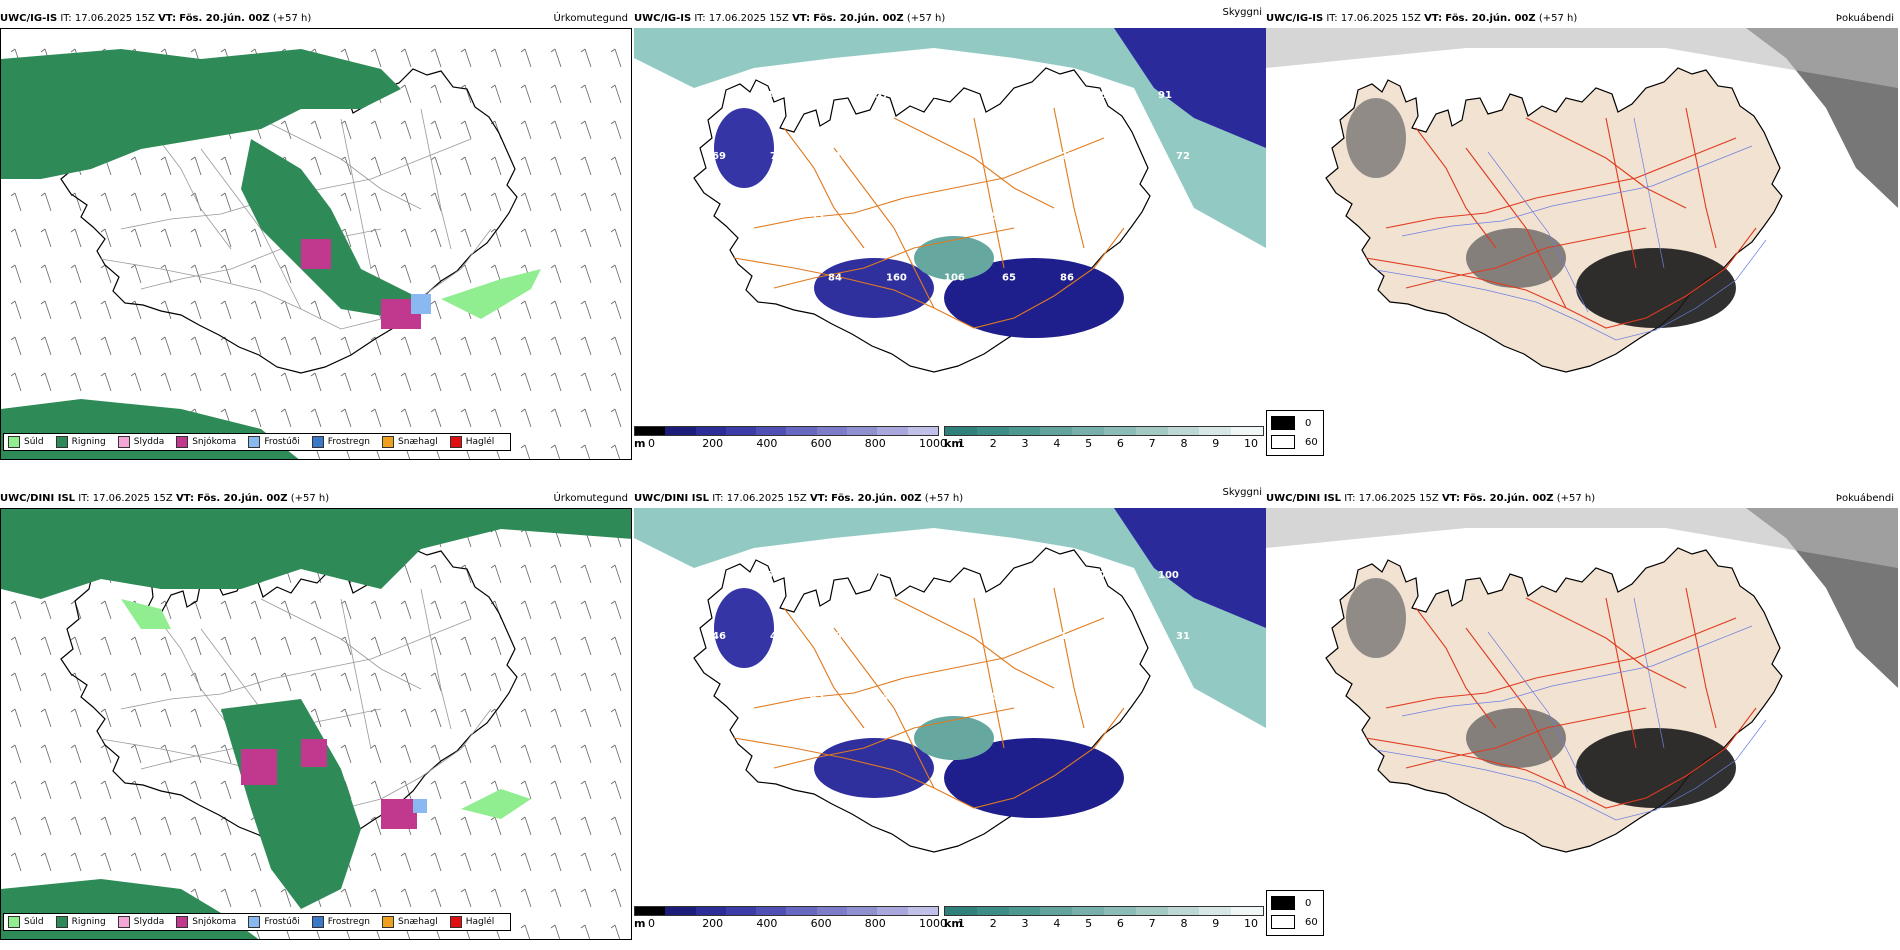  Describe the element at coordinates (1067, 277) in the screenshot. I see `visibility-label: 86` at that location.